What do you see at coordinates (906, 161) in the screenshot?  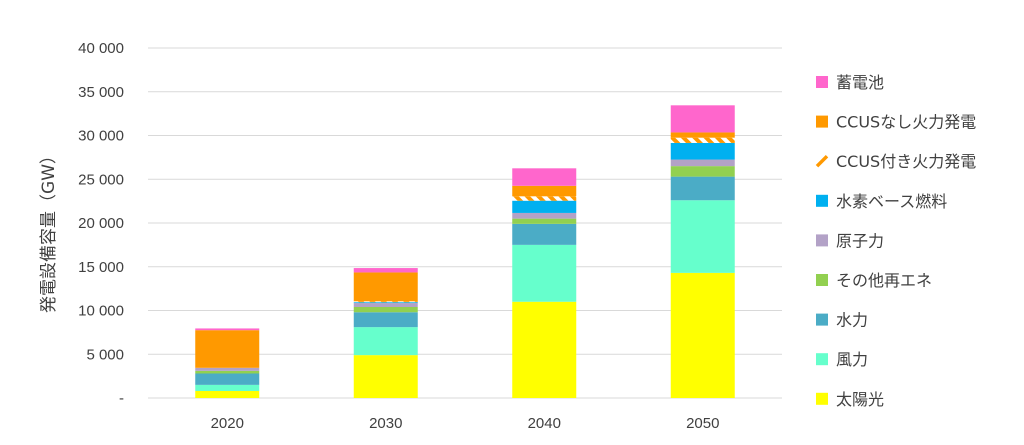 I see `legend-label: CCUS付き火力発電` at bounding box center [906, 161].